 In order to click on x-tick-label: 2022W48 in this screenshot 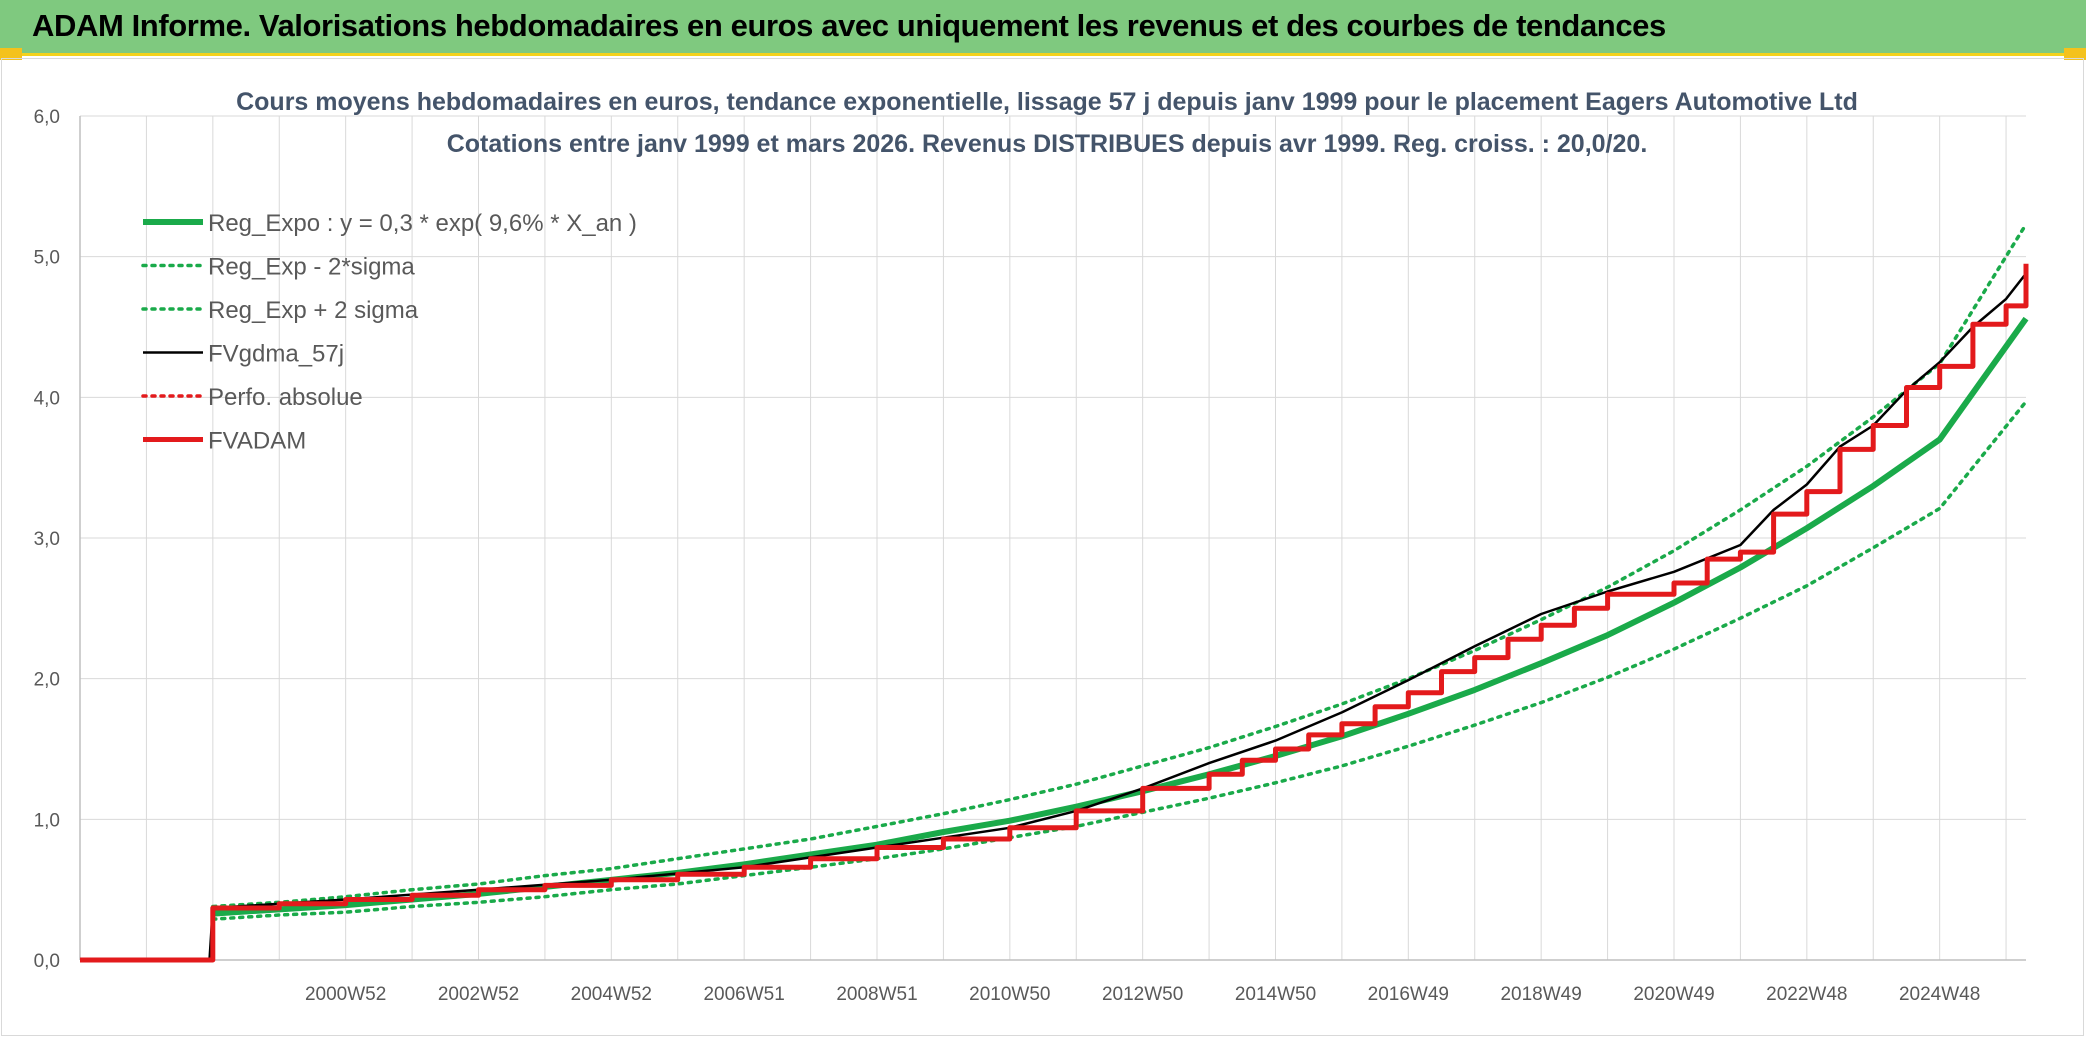, I will do `click(1806, 994)`.